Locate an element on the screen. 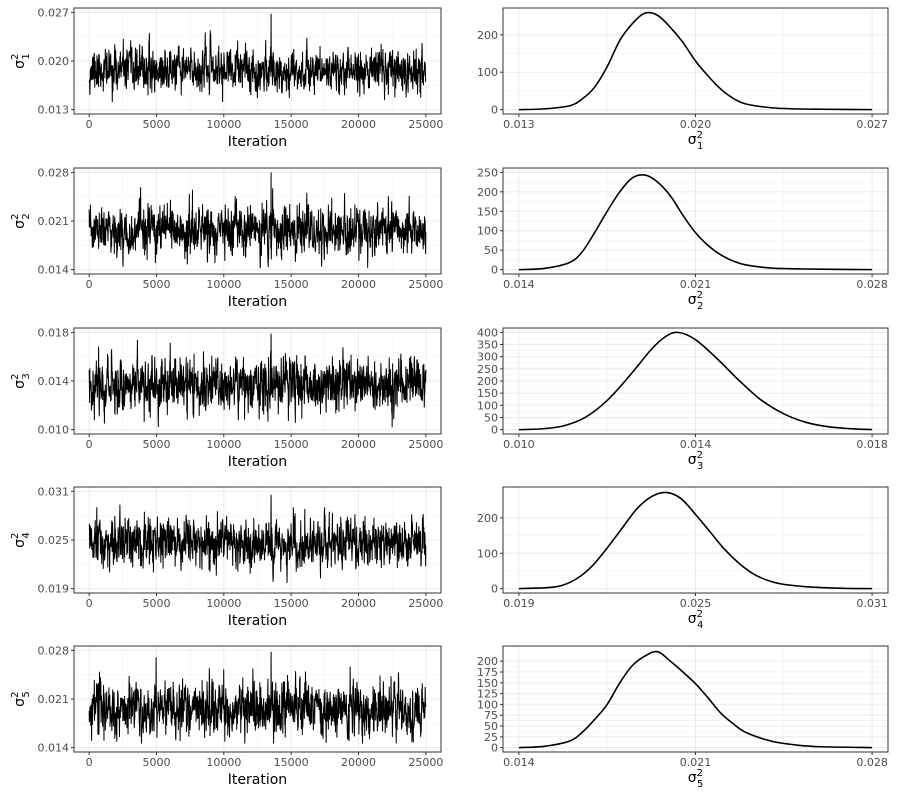  y-tick-label: 0.027 is located at coordinates (54, 12).